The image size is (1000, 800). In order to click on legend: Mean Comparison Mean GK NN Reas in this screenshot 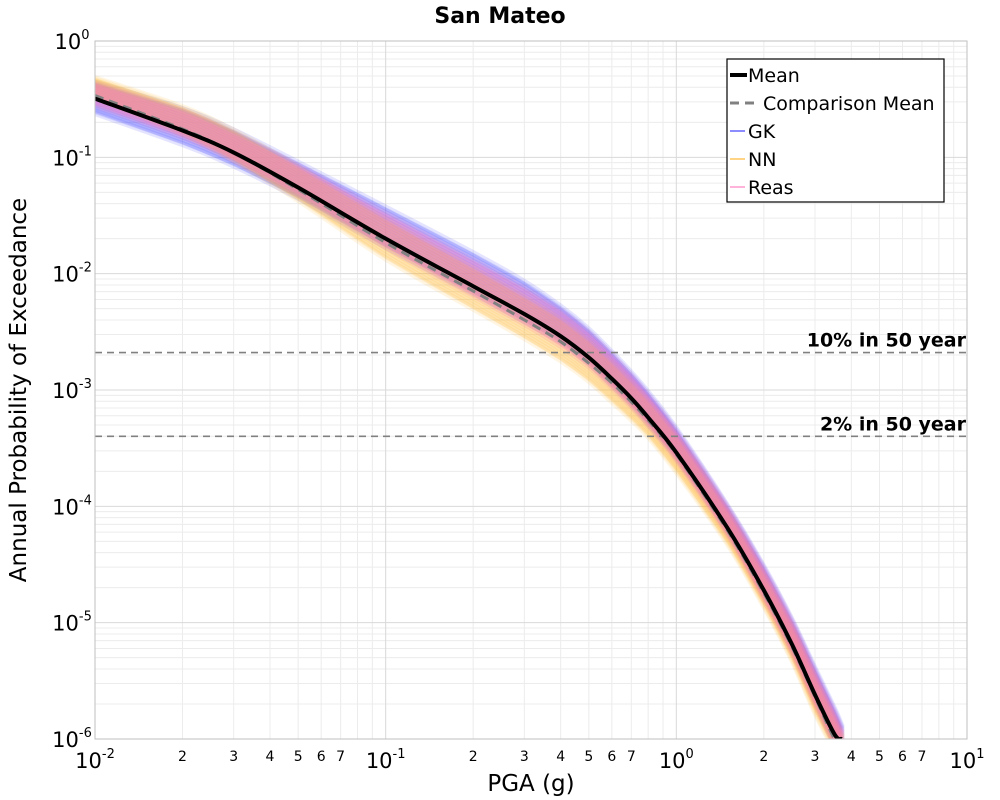, I will do `click(835, 130)`.